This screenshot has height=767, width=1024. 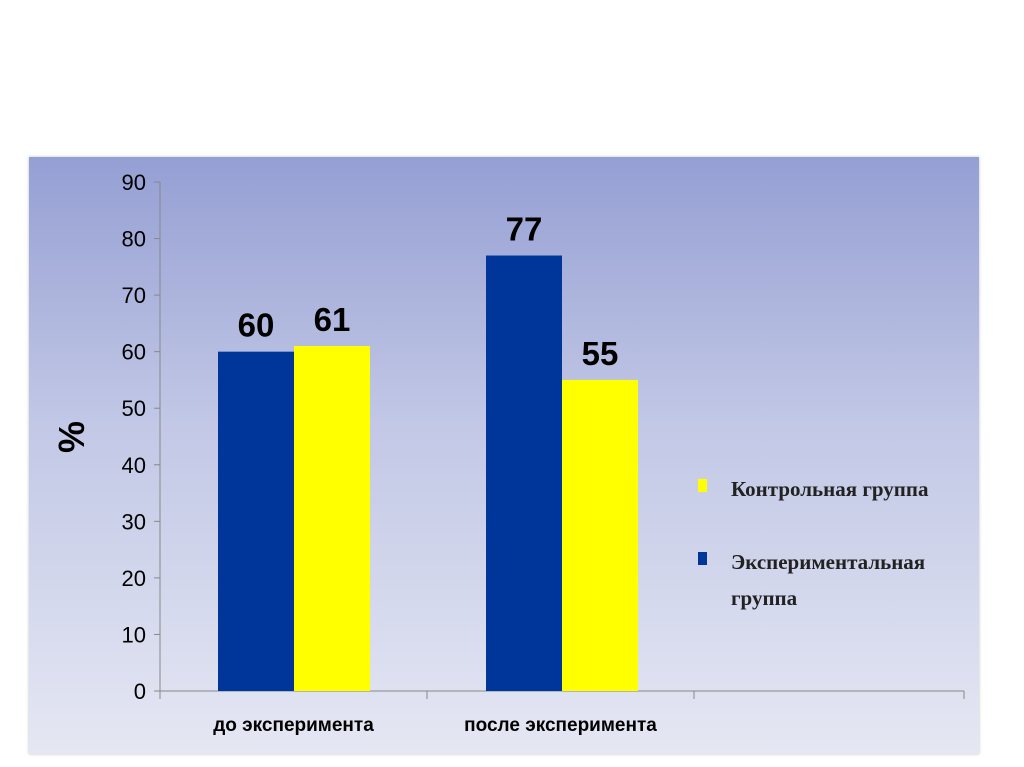 I want to click on legend-label-experimental: Экспериментальная группа, so click(x=828, y=580).